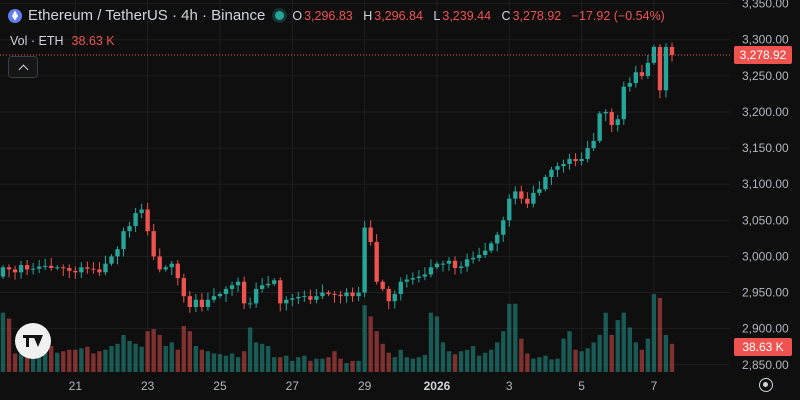 This screenshot has width=800, height=400. I want to click on market-status-icon, so click(280, 15).